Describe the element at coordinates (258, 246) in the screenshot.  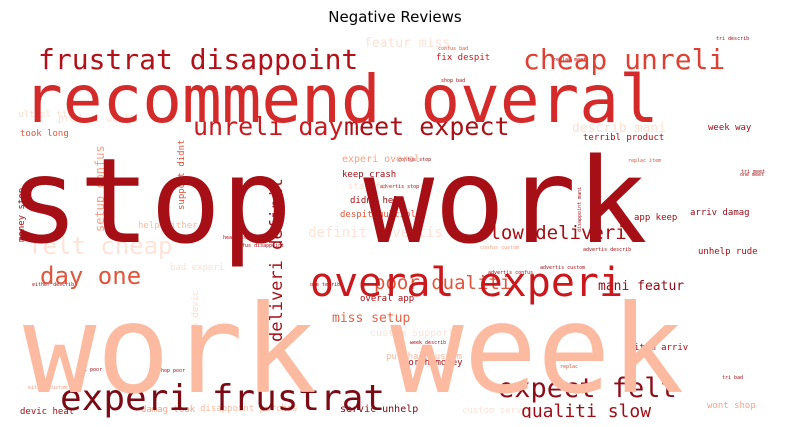
I see `word-confus-disappoint: confus disappoint` at that location.